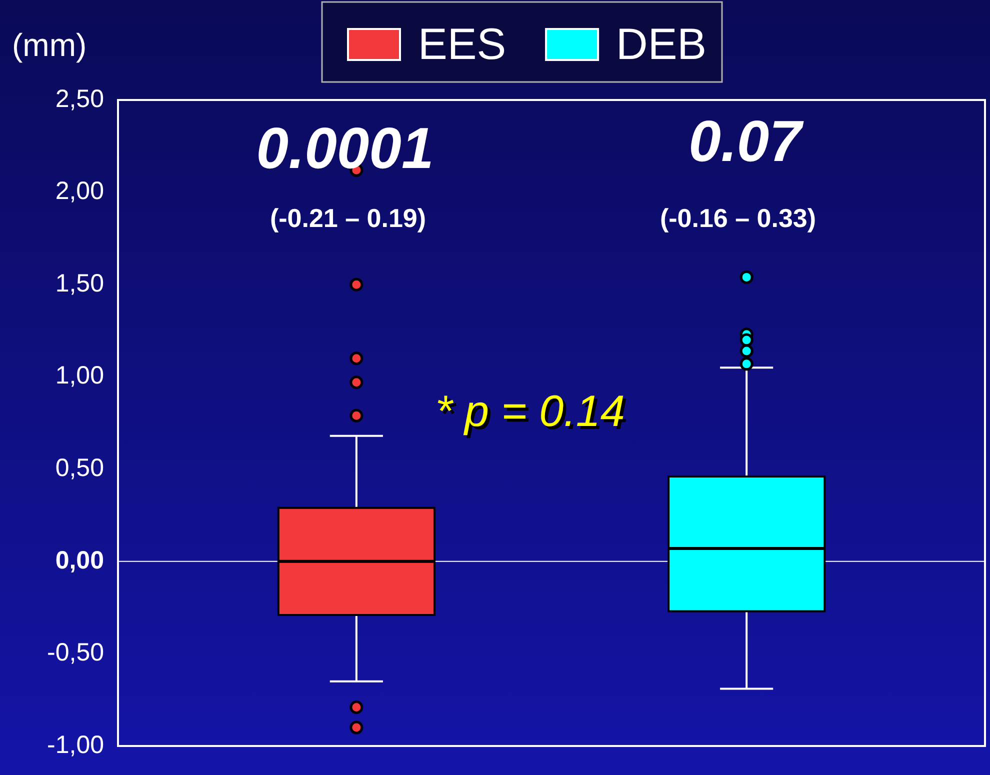 This screenshot has width=990, height=775. I want to click on y-tick-label: -1,00, so click(75, 744).